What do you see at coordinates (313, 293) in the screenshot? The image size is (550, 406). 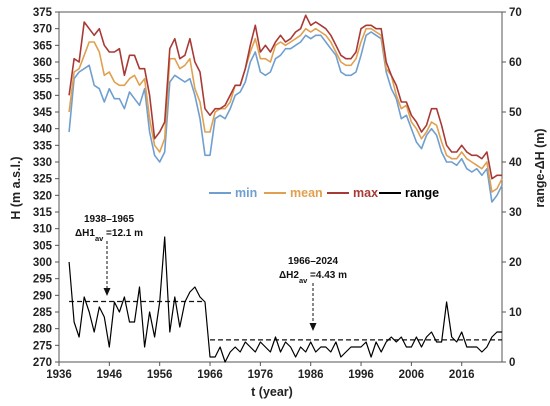 I see `annotation-period-2: 1966–2024 ΔH2av =4.43 m` at bounding box center [313, 293].